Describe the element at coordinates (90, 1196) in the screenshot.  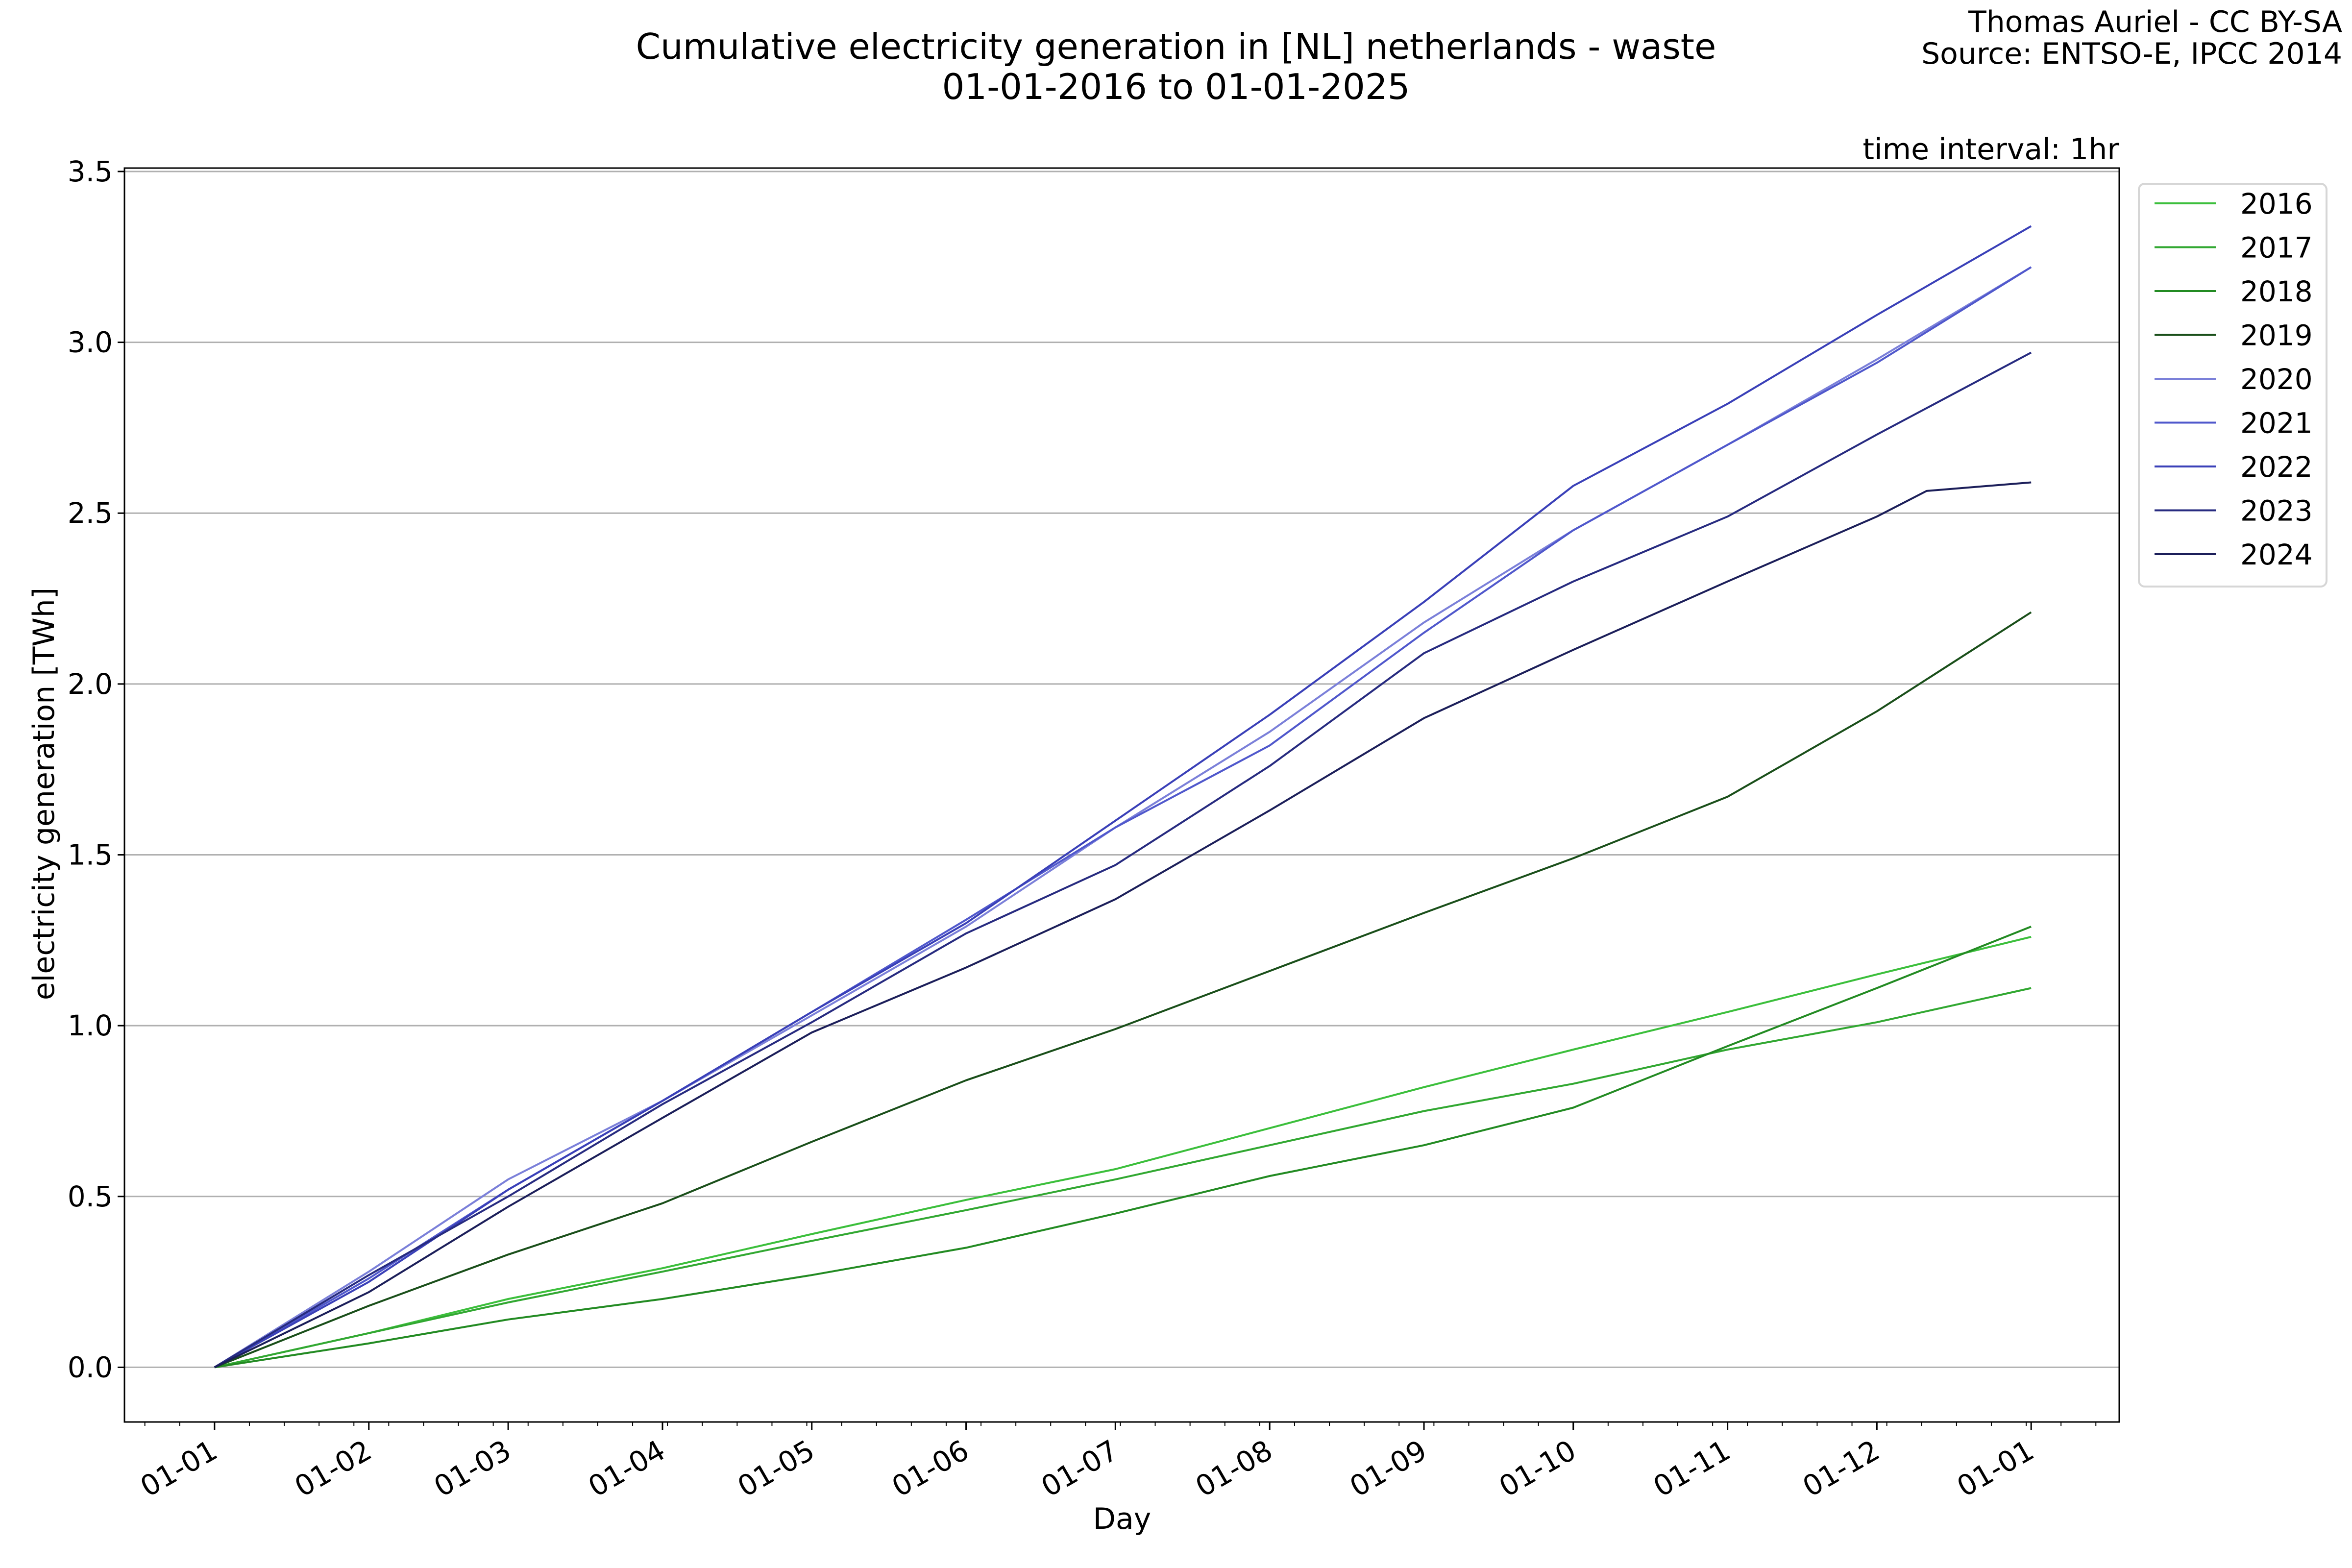
I see `y-tick-label: 0.5` at that location.